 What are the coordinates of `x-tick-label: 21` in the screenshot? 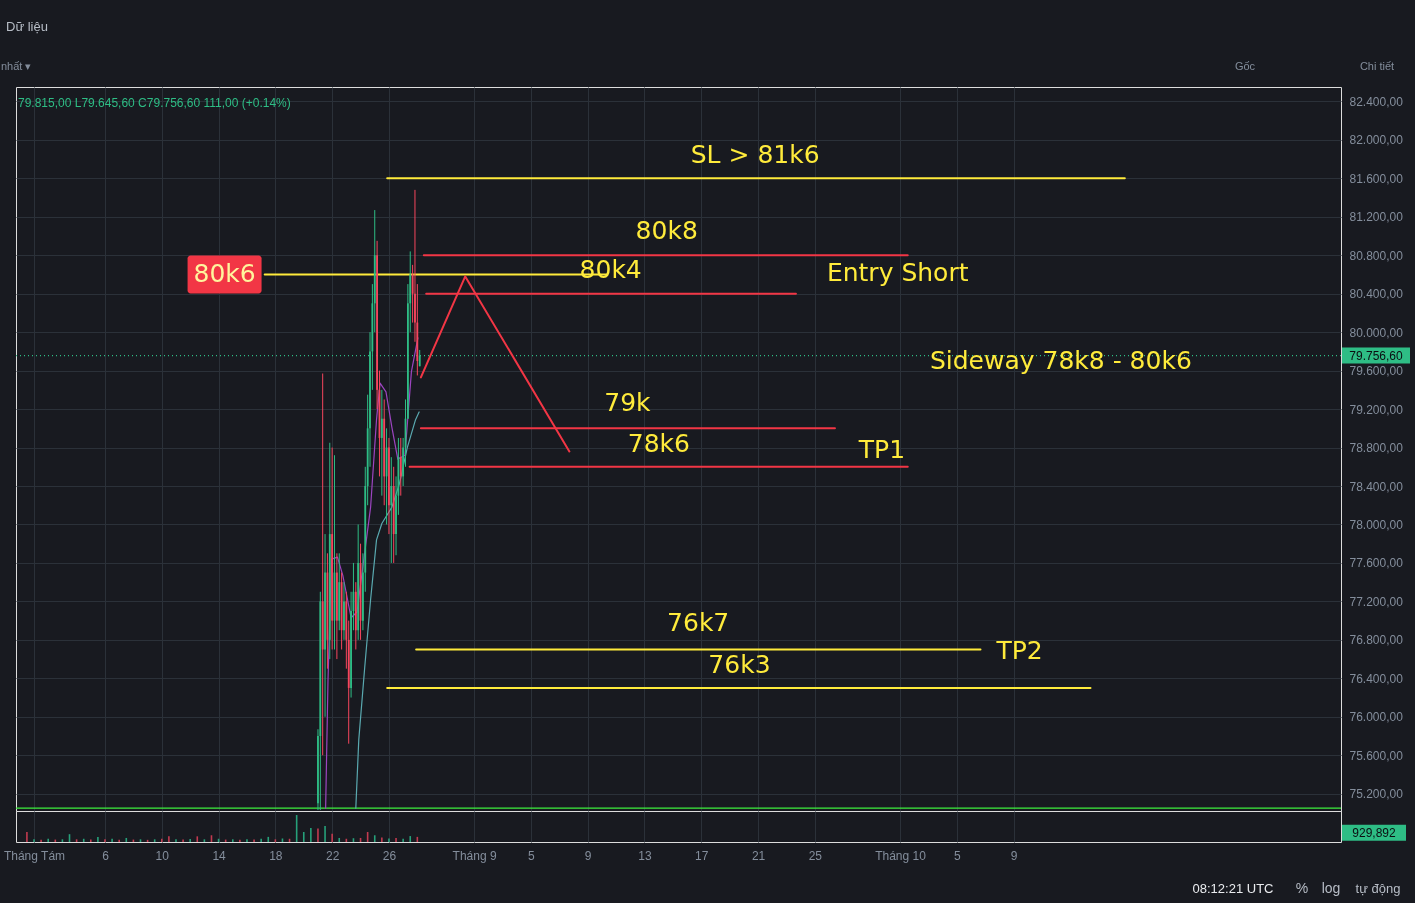 It's located at (758, 855).